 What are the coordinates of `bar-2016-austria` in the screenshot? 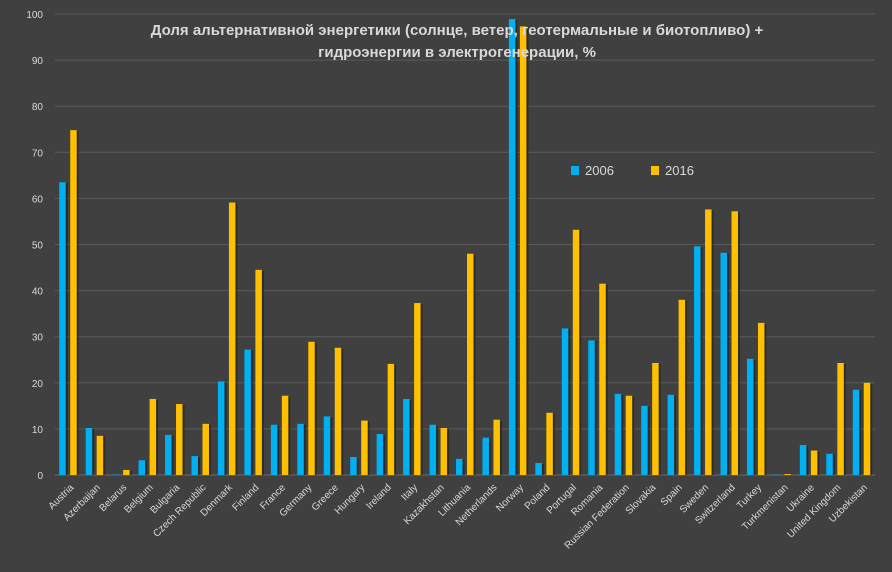 It's located at (73, 302).